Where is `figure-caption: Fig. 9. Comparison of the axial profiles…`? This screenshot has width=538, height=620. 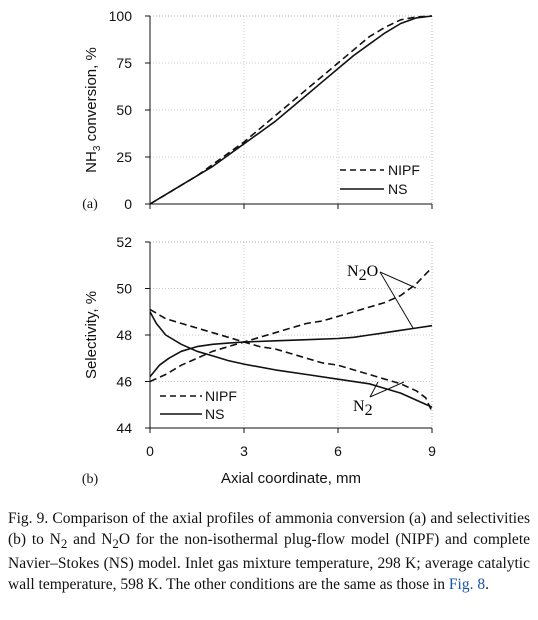 figure-caption: Fig. 9. Comparison of the axial profiles… is located at coordinates (269, 552).